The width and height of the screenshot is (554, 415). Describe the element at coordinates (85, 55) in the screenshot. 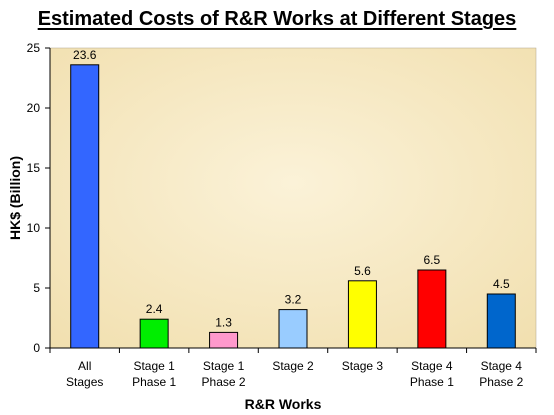

I see `data-label: 23.6` at that location.